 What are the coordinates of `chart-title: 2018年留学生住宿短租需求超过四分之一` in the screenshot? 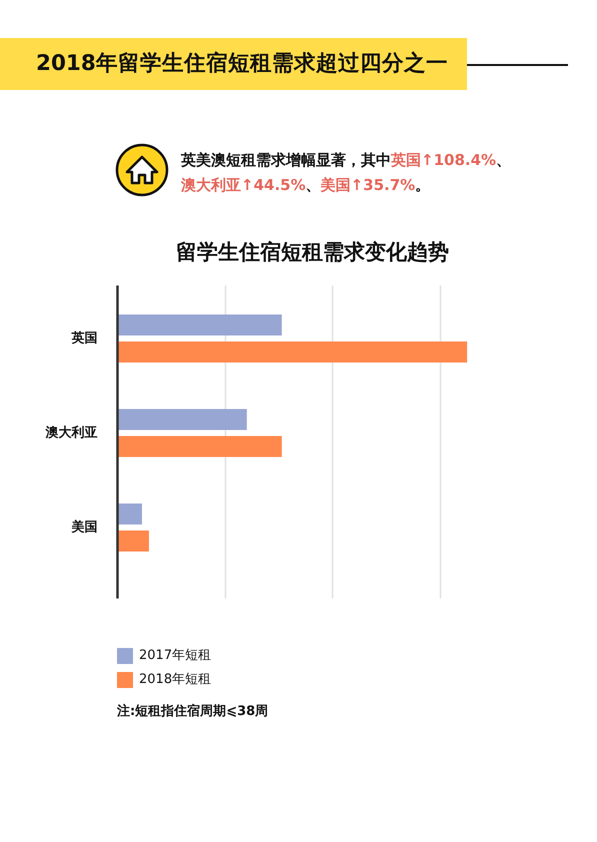 It's located at (242, 64).